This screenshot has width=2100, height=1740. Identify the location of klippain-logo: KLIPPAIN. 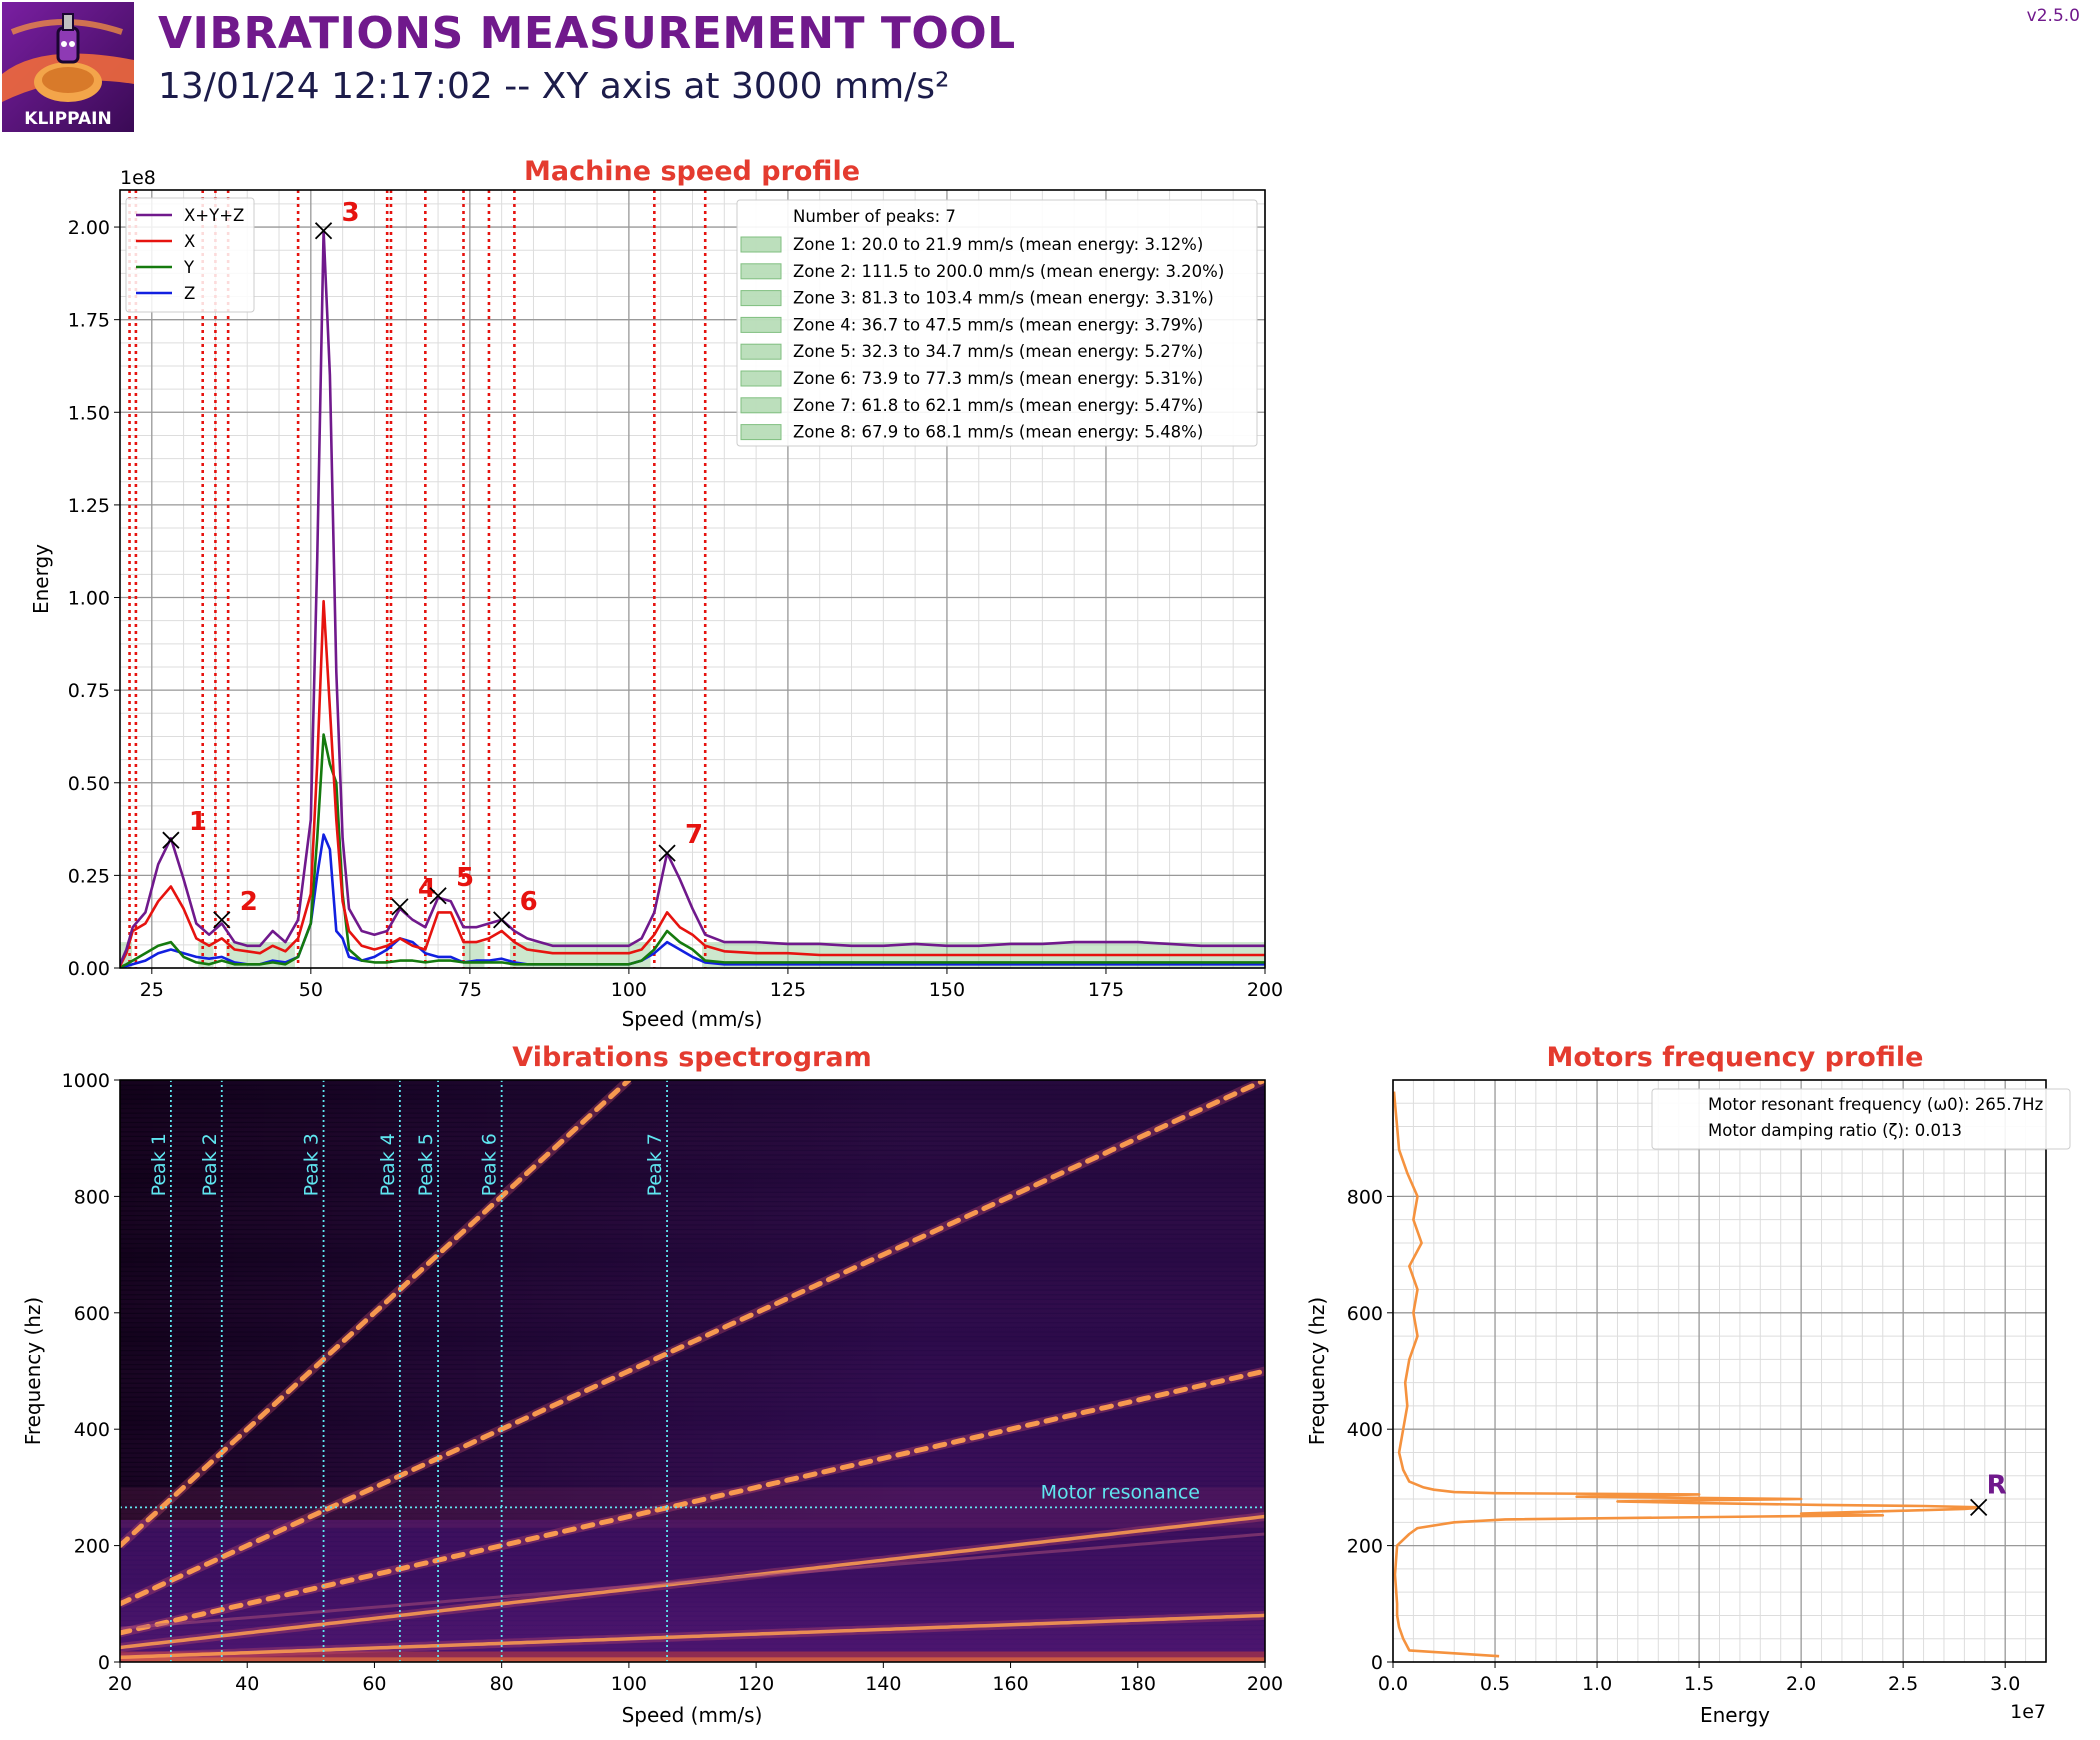
(68, 67).